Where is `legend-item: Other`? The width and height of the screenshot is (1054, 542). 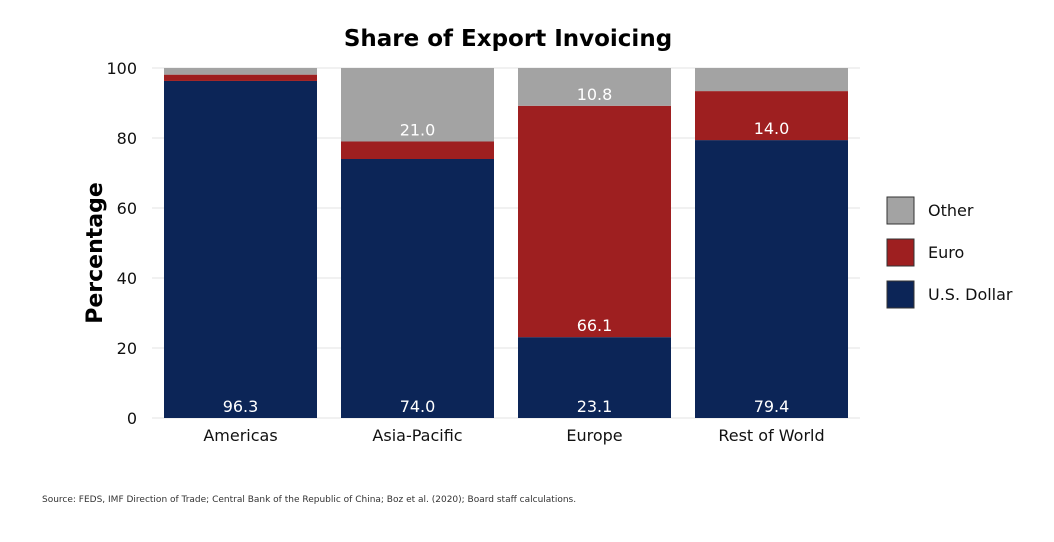 legend-item: Other is located at coordinates (930, 210).